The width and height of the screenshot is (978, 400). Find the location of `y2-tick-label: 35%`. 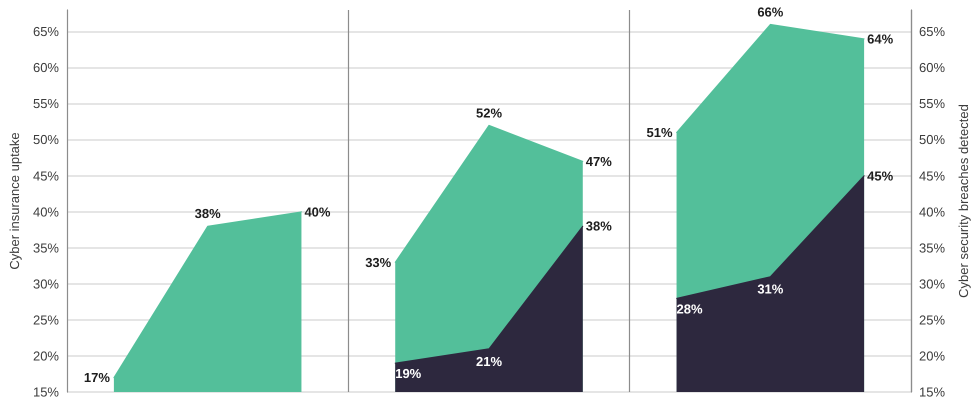

y2-tick-label: 35% is located at coordinates (932, 248).